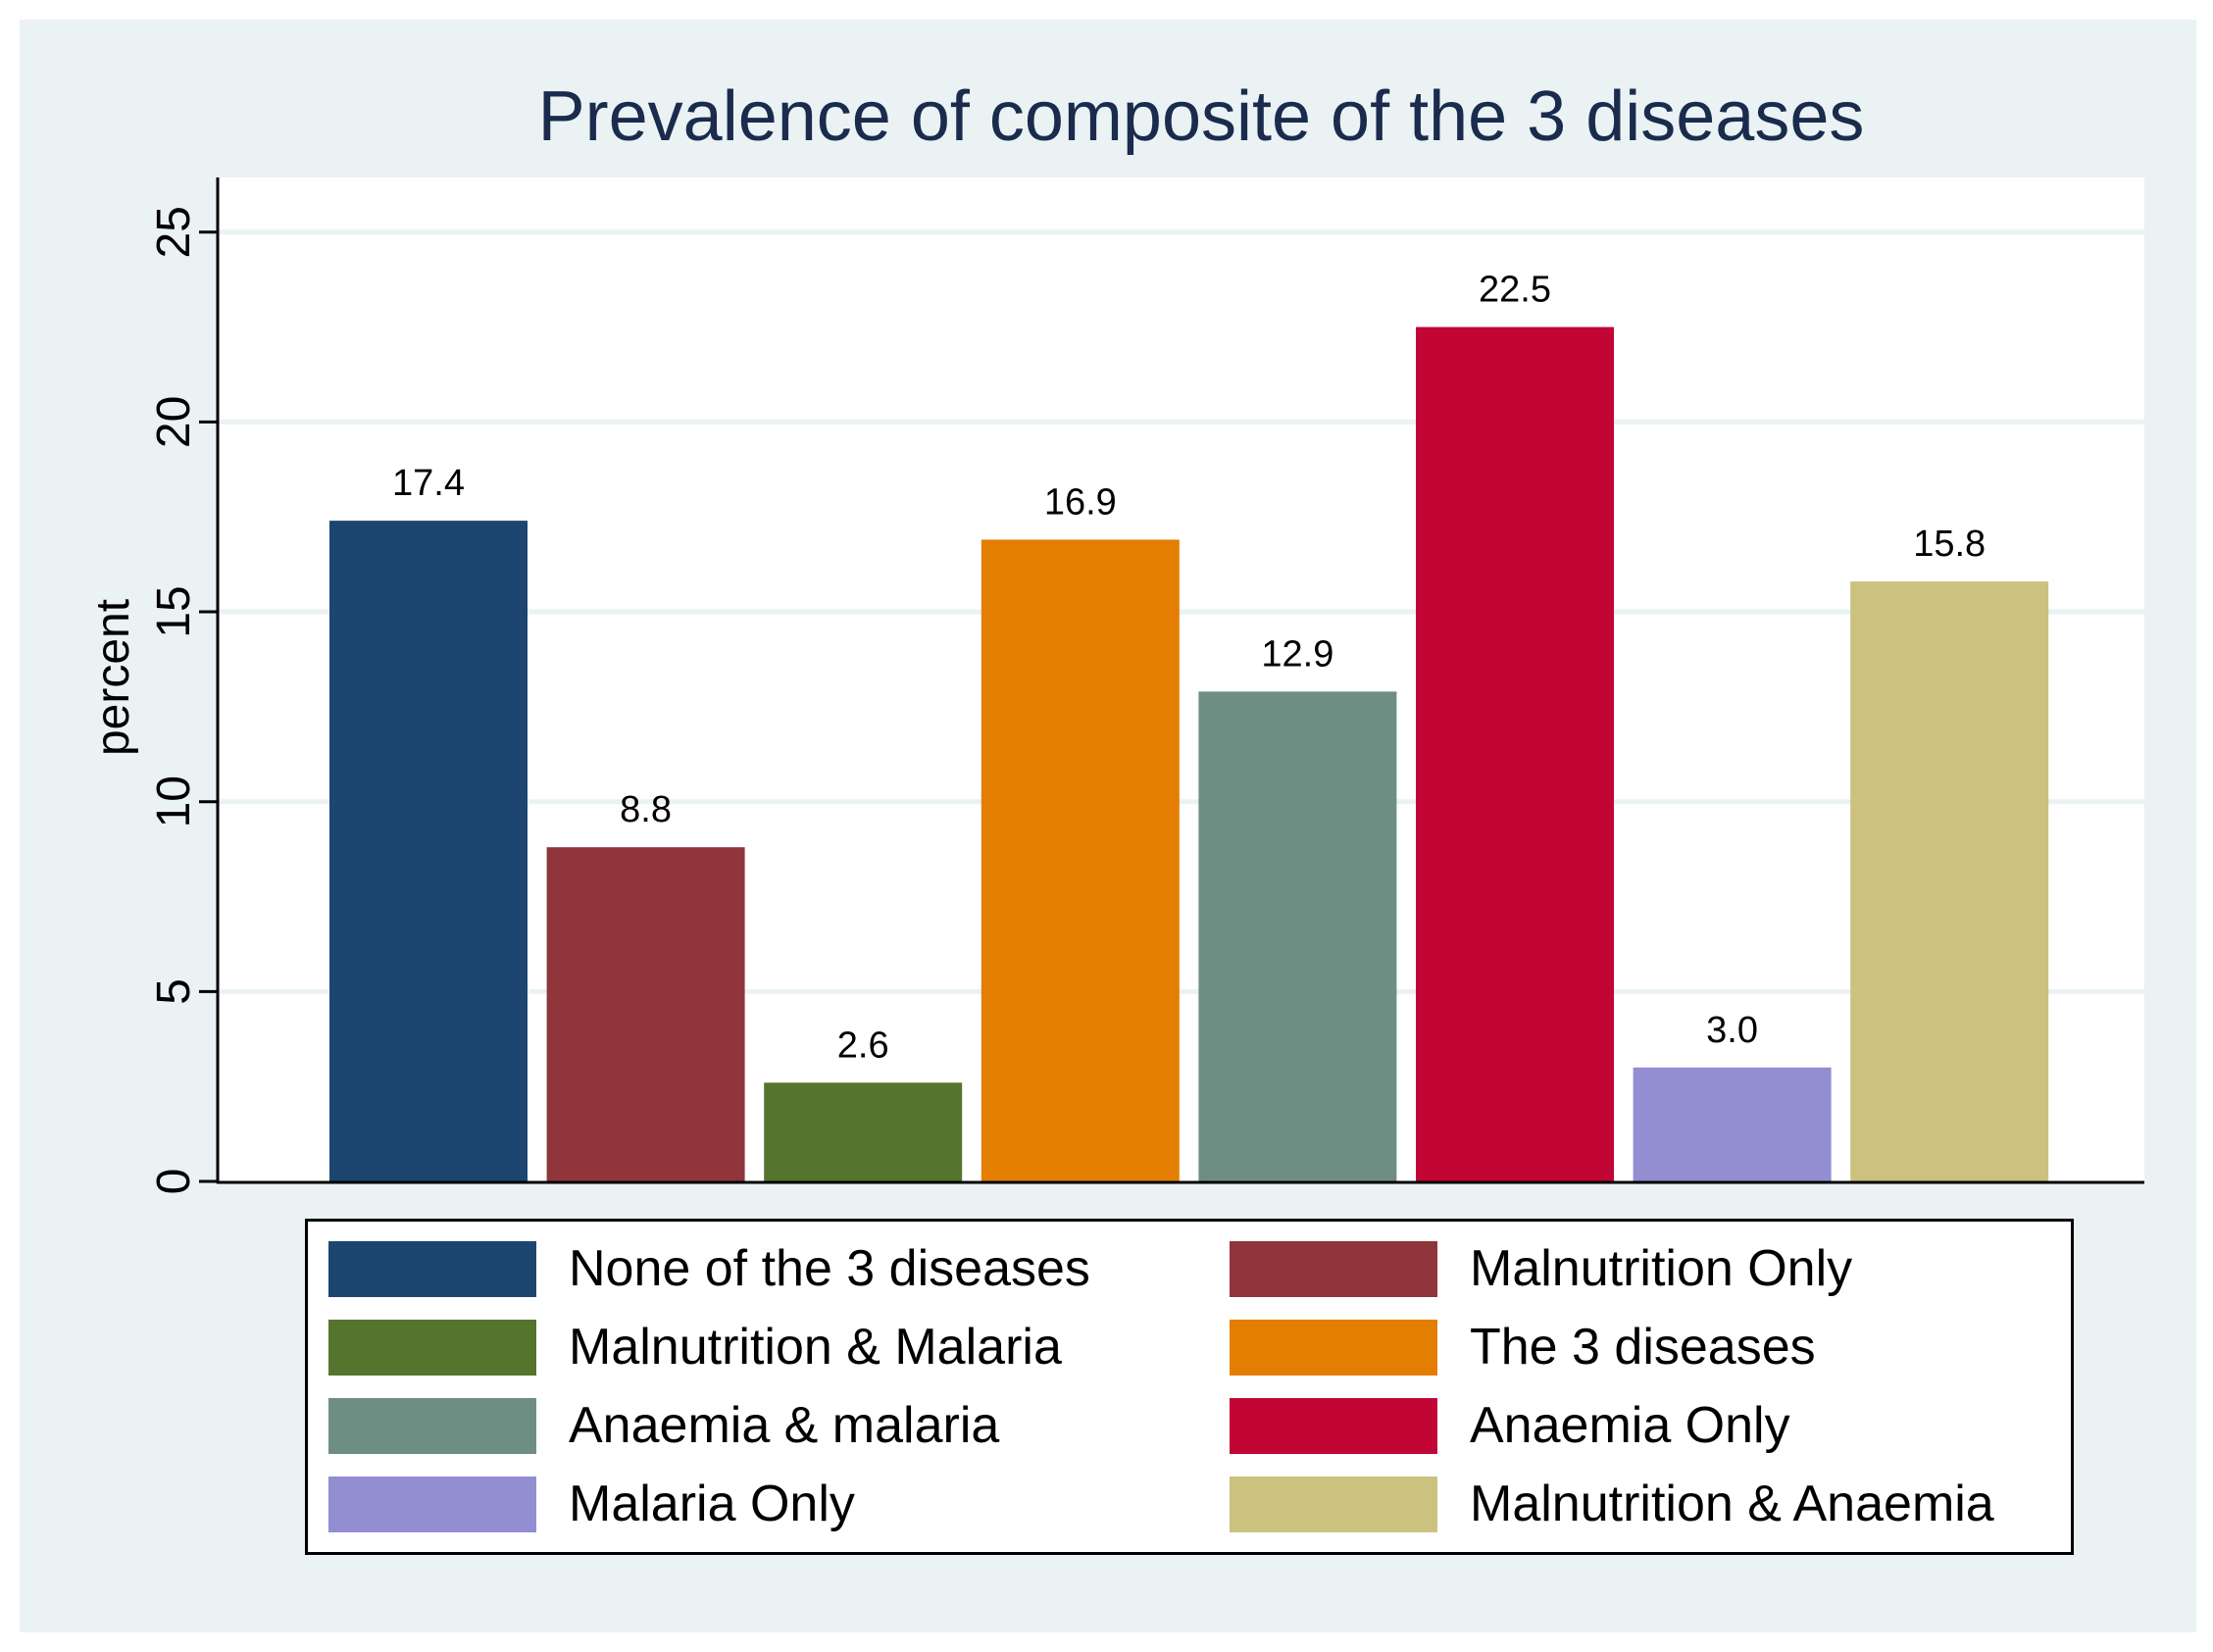 This screenshot has height=1652, width=2213. What do you see at coordinates (1732, 1031) in the screenshot?
I see `bar-value-label: 3.0` at bounding box center [1732, 1031].